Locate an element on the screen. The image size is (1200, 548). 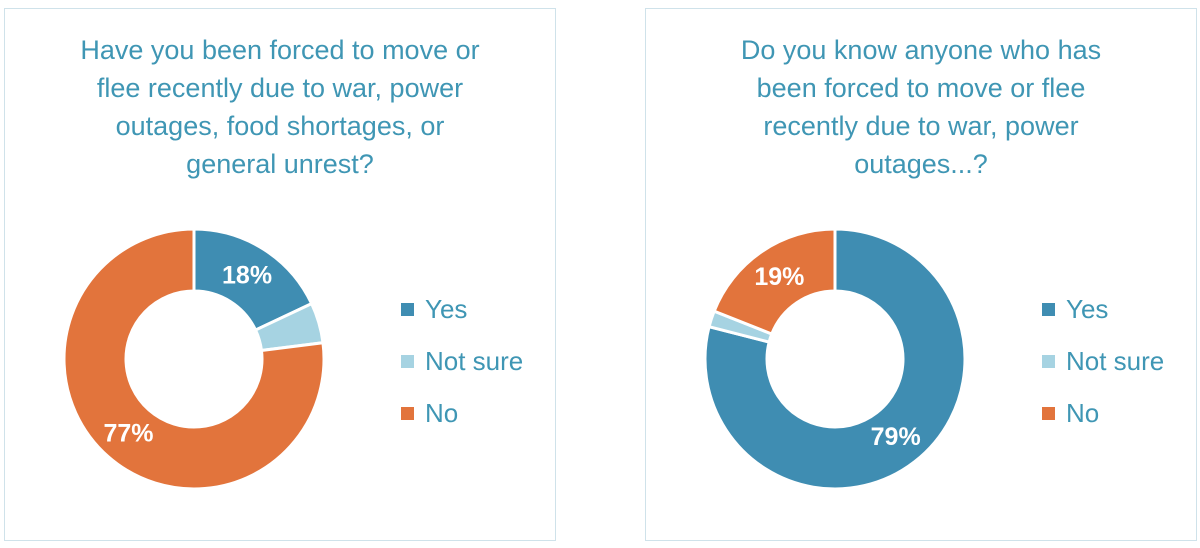
data-label-no: 77% is located at coordinates (129, 433).